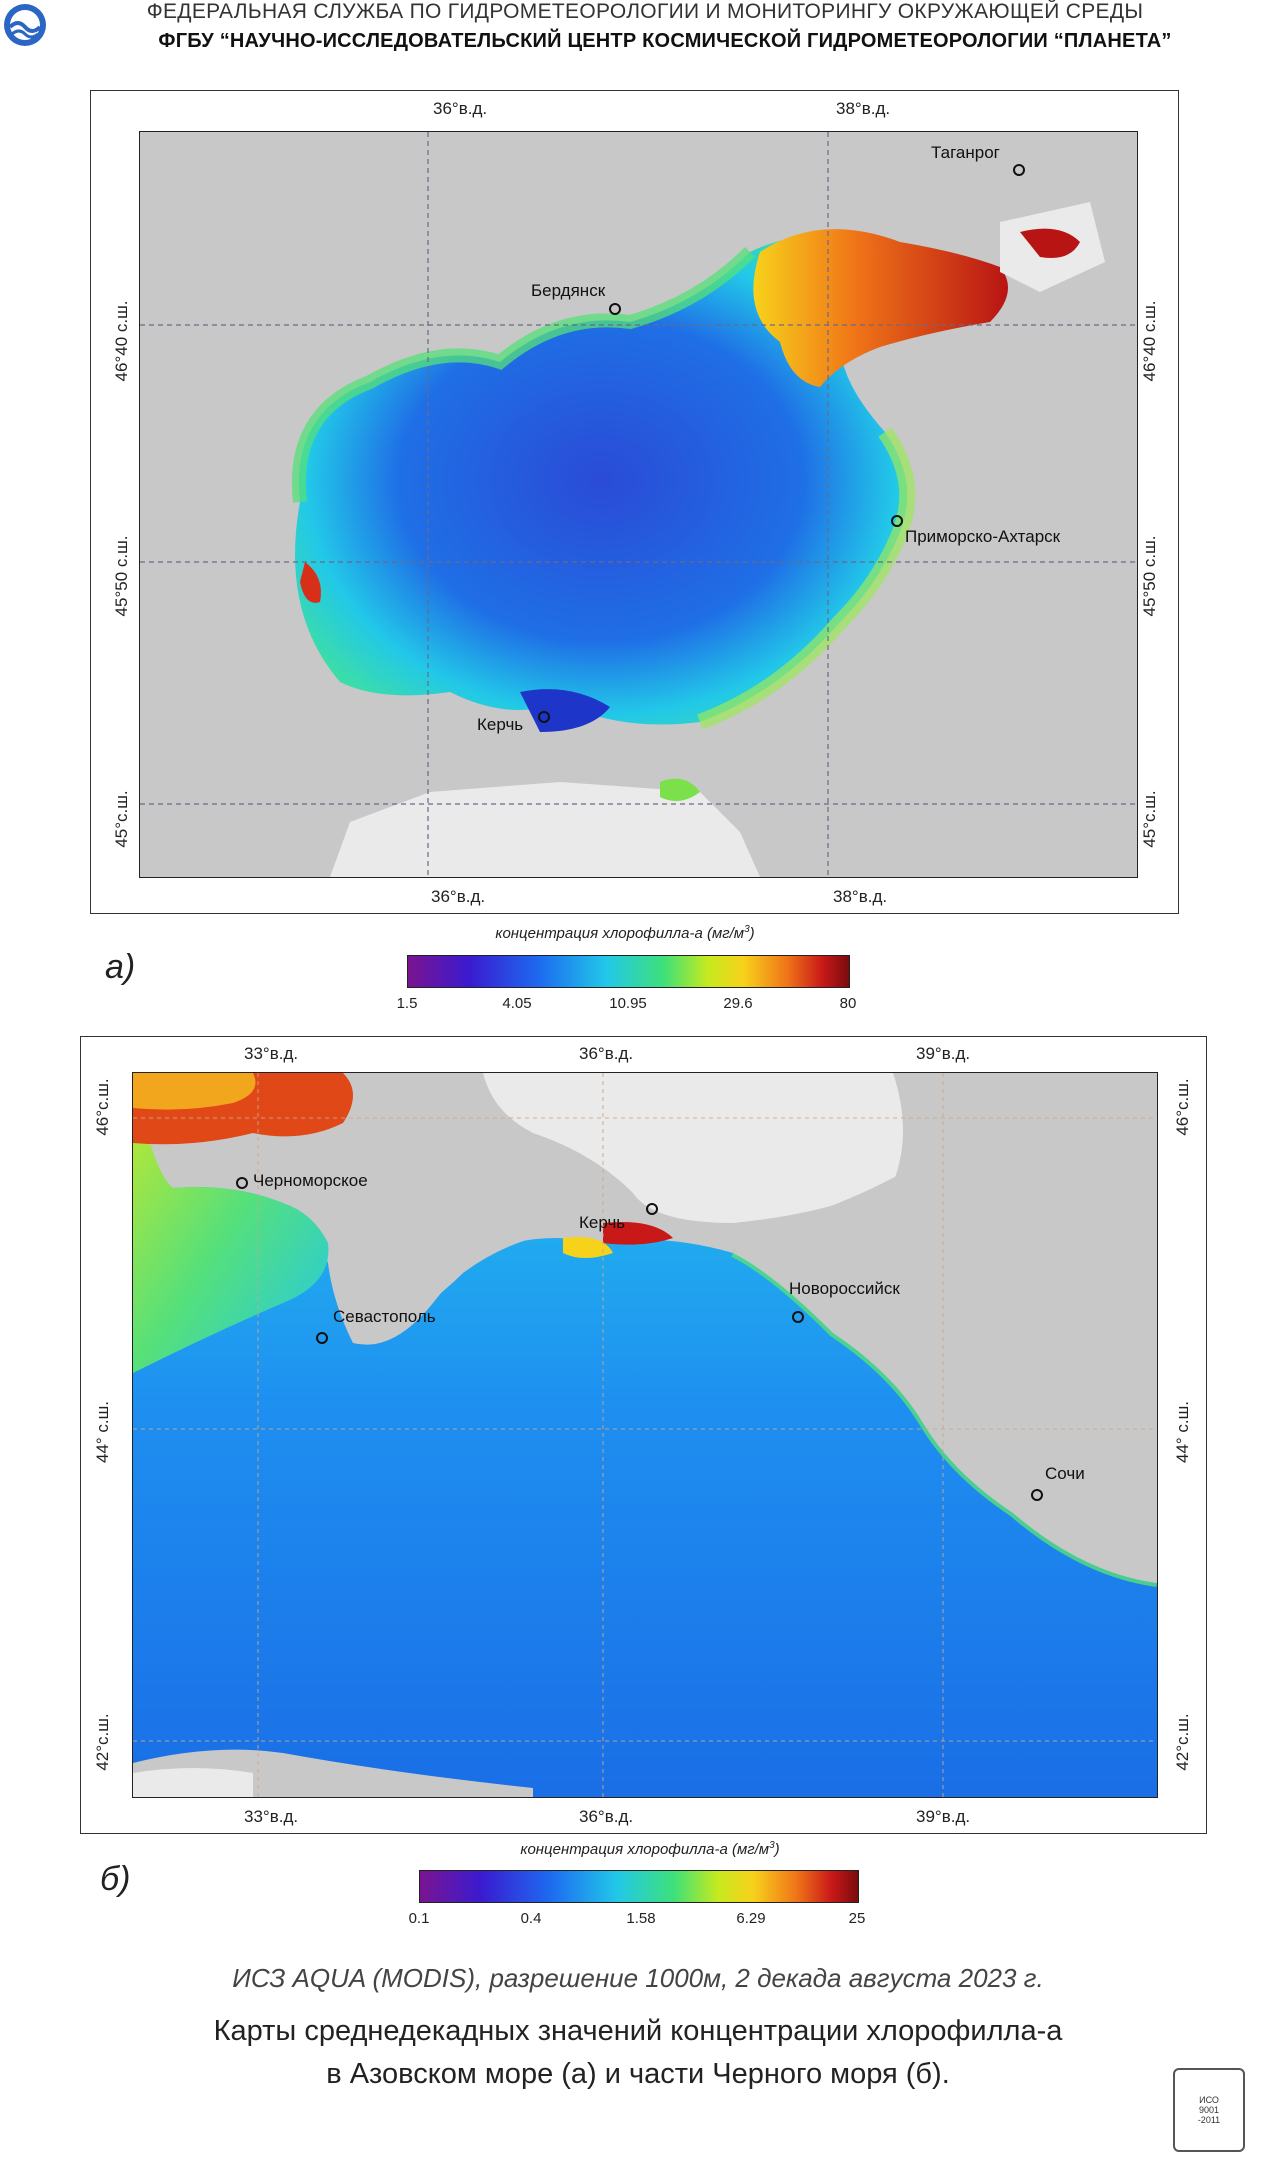  What do you see at coordinates (1149, 819) in the screenshot?
I see `map-a-lat-label-right: 45°с.ш.` at bounding box center [1149, 819].